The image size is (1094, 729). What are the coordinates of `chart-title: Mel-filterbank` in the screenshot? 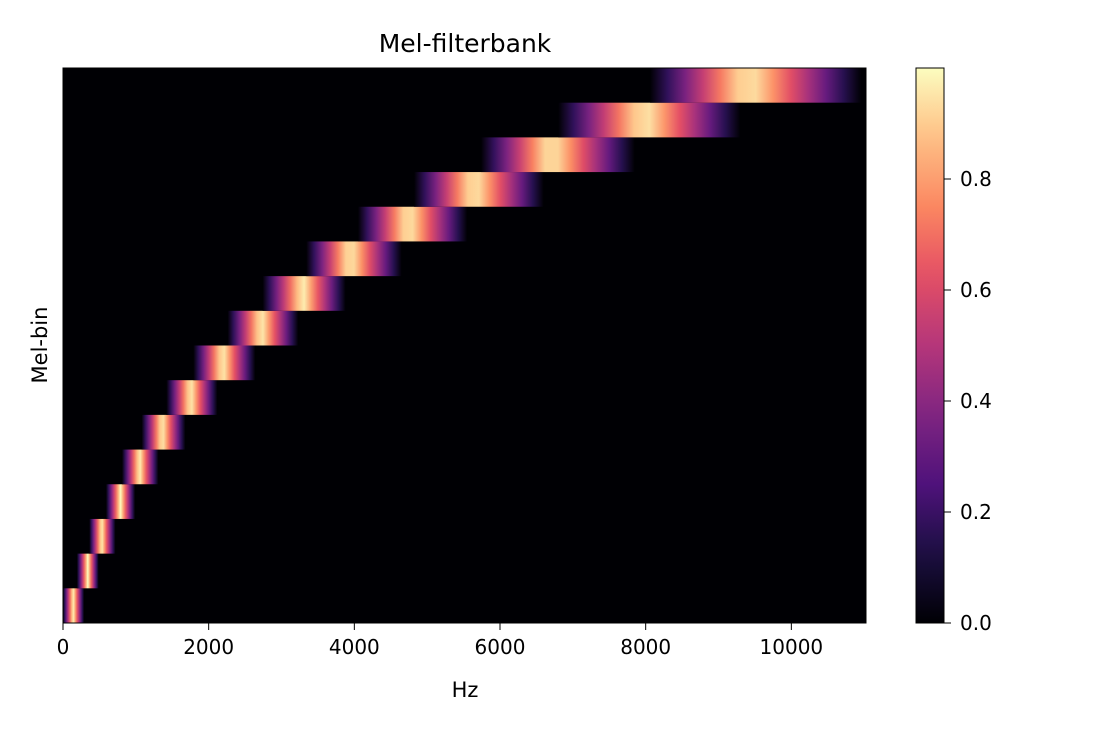 It's located at (465, 43).